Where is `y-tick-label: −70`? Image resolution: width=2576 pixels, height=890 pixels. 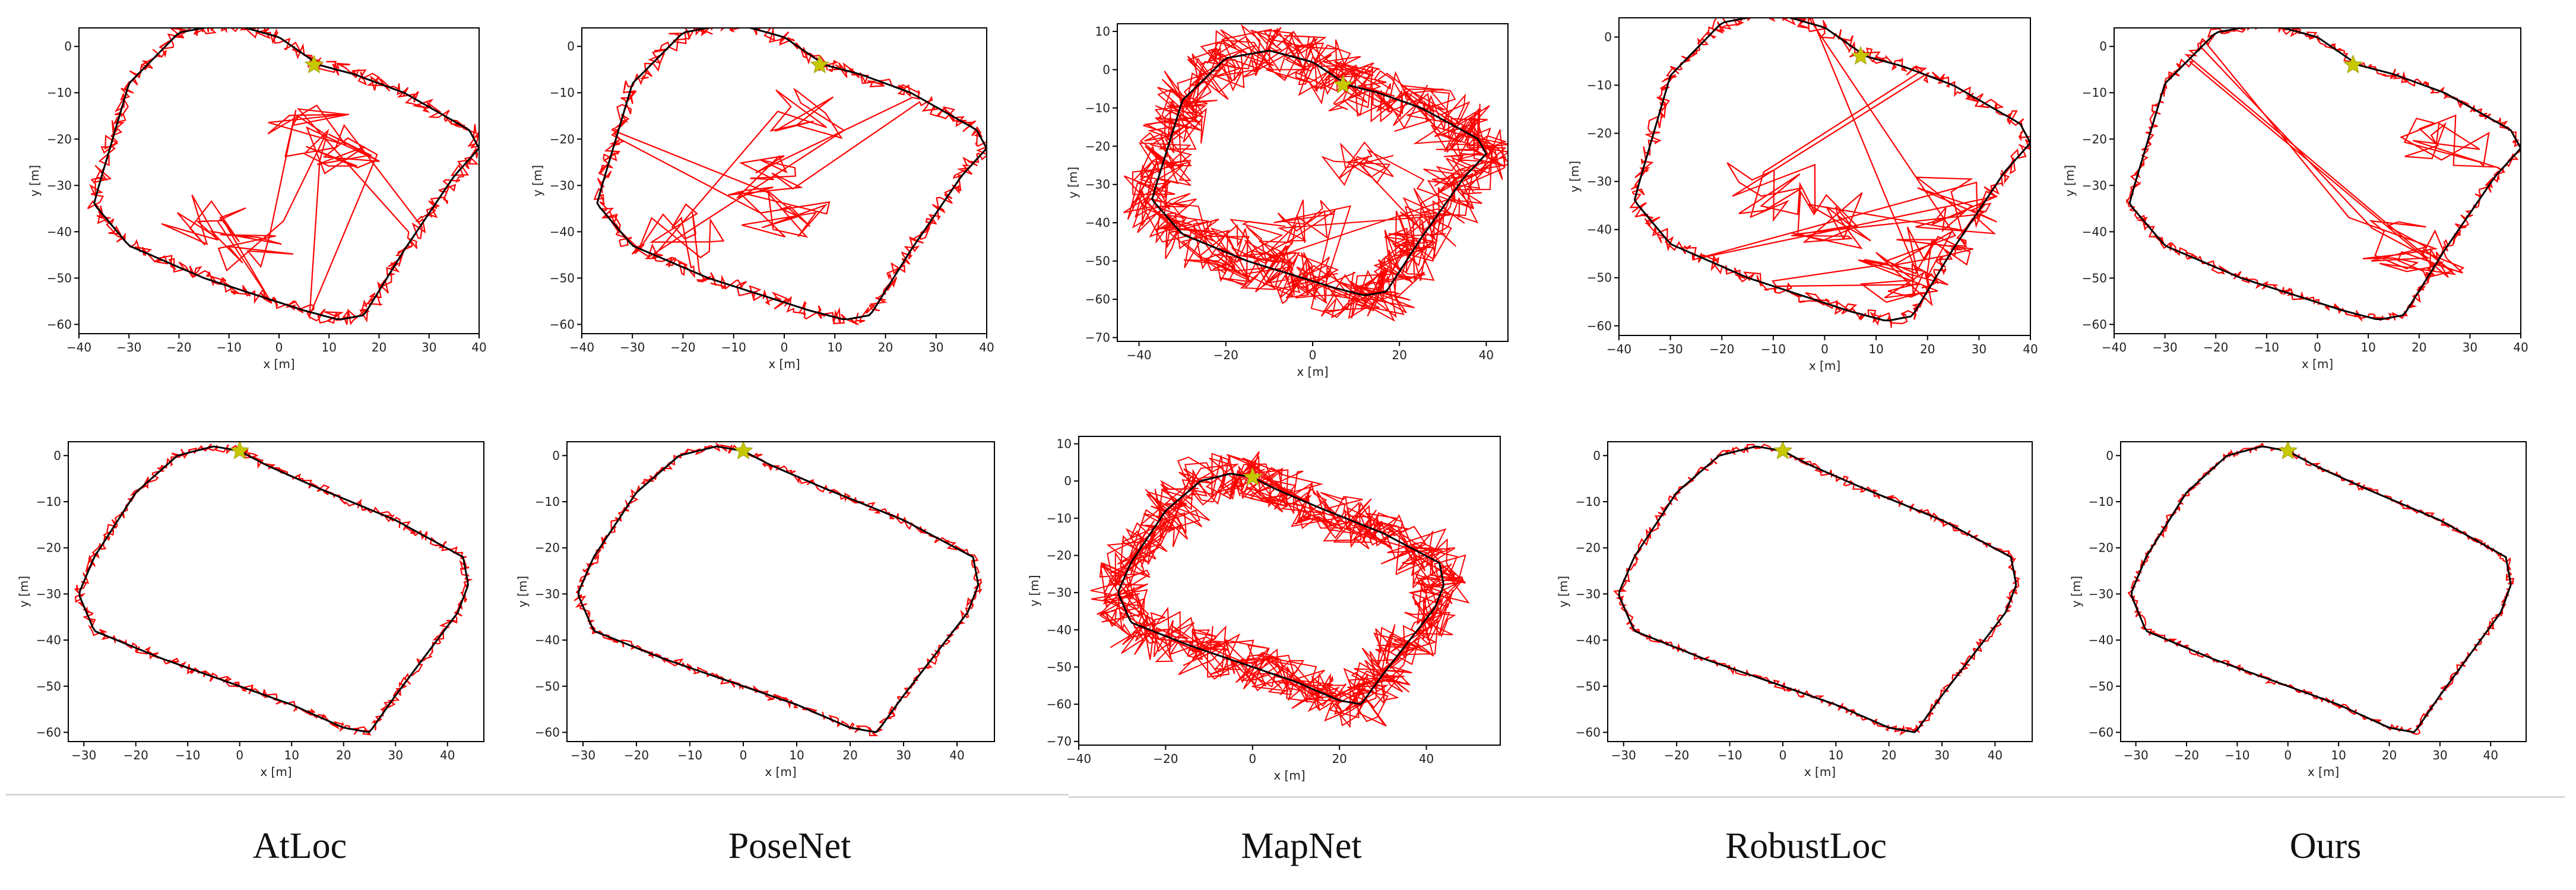
y-tick-label: −70 is located at coordinates (1060, 741).